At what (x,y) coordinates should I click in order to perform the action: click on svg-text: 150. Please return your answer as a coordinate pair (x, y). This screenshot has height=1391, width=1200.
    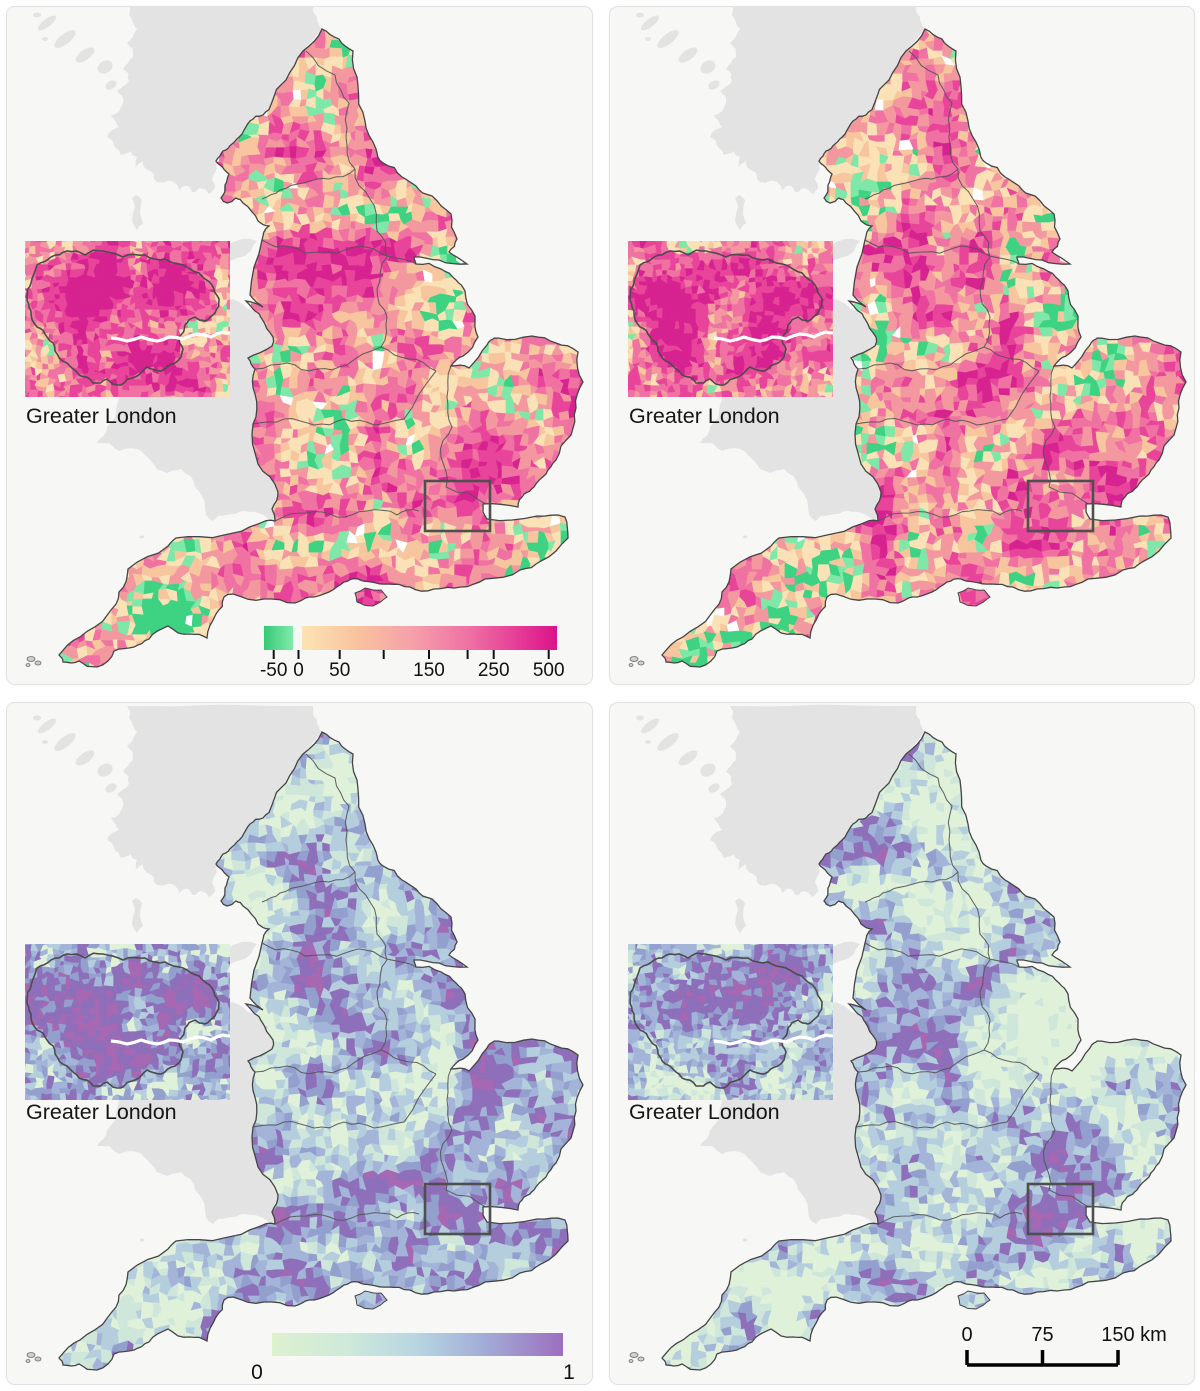
    Looking at the image, I should click on (429, 670).